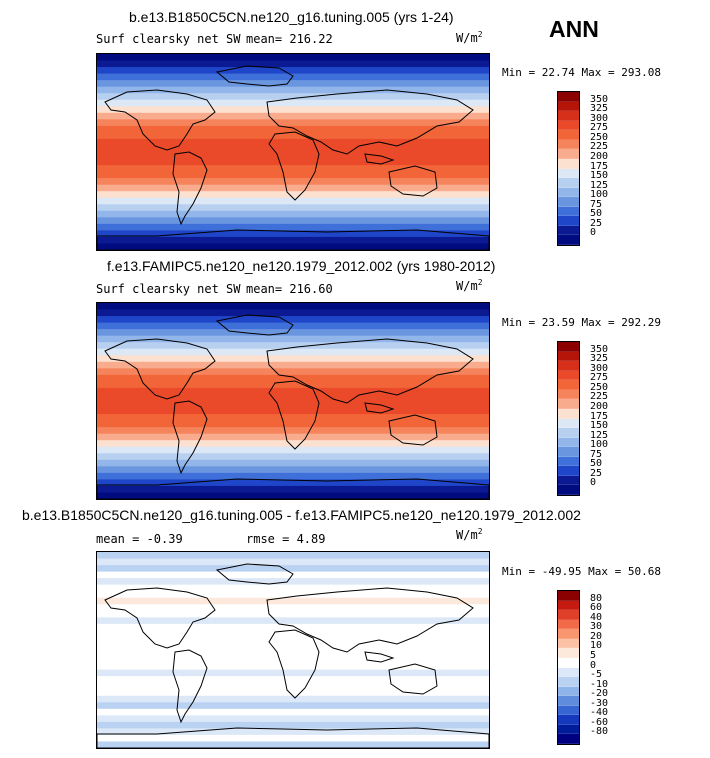  I want to click on panel-2-units: W/m2, so click(469, 285).